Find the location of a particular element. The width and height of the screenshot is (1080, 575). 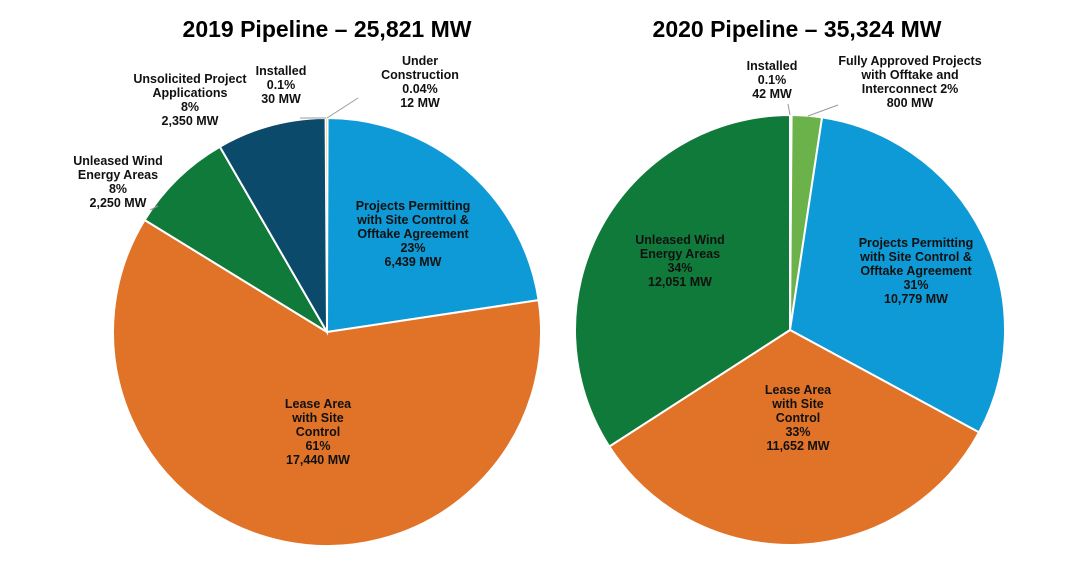

slice-label-line: 800 MW is located at coordinates (910, 103).